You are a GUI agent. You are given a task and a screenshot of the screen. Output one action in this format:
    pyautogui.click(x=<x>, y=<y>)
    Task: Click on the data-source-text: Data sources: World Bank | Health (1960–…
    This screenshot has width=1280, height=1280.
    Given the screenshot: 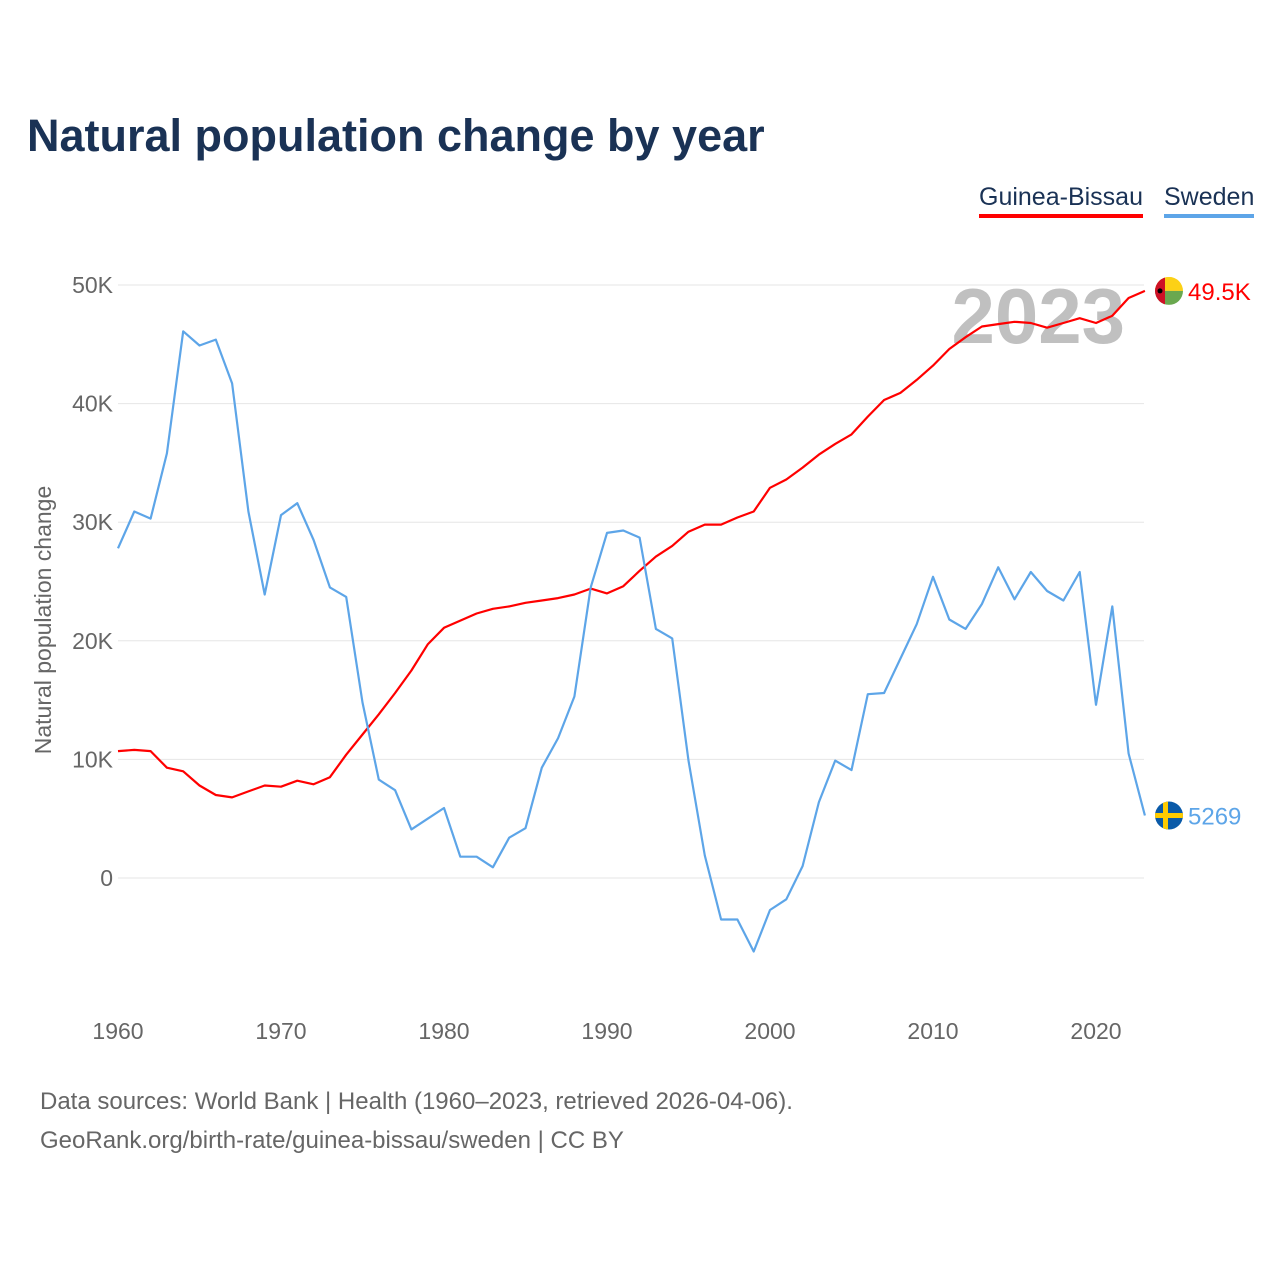 What is the action you would take?
    pyautogui.click(x=416, y=1101)
    